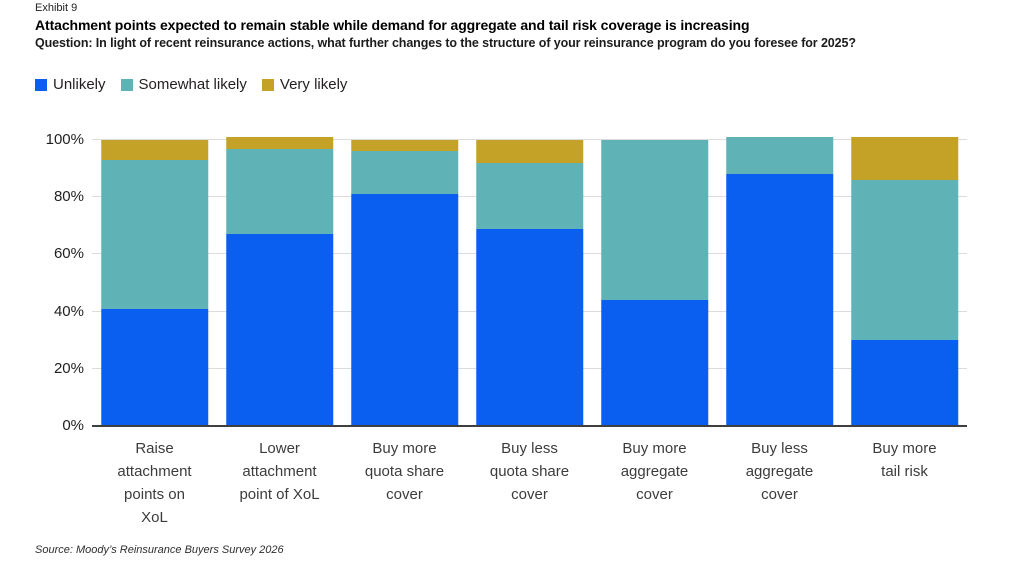 Image resolution: width=1024 pixels, height=572 pixels. What do you see at coordinates (68, 311) in the screenshot?
I see `y-axis-label-40: 40%` at bounding box center [68, 311].